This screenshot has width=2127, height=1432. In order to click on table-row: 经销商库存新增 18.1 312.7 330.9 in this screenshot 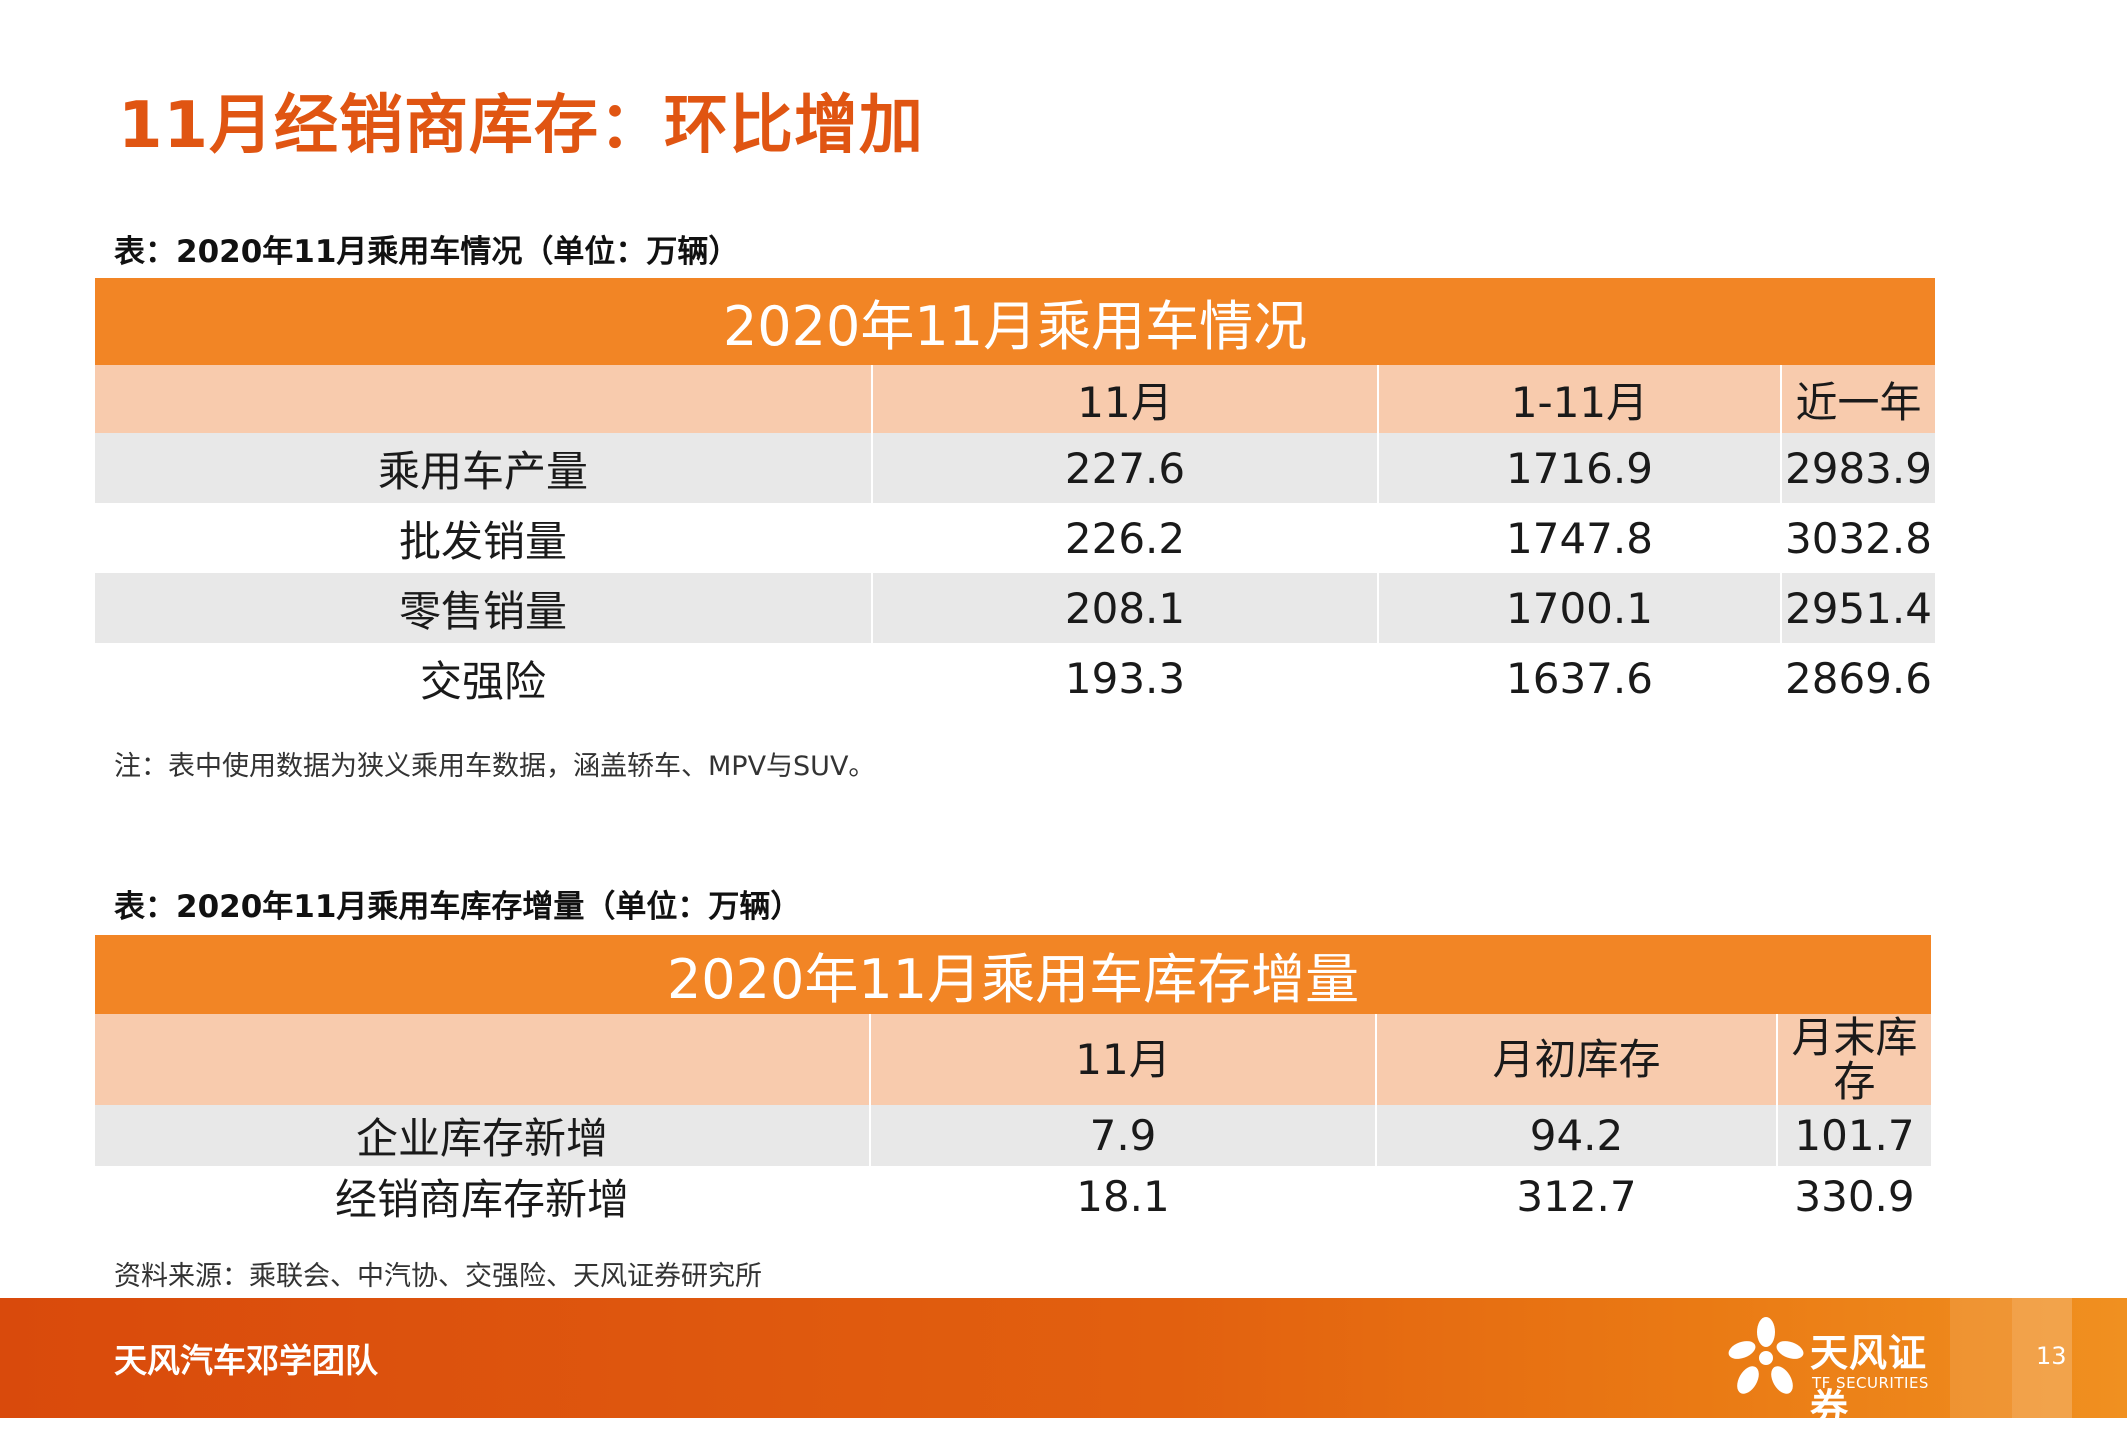, I will do `click(1013, 1196)`.